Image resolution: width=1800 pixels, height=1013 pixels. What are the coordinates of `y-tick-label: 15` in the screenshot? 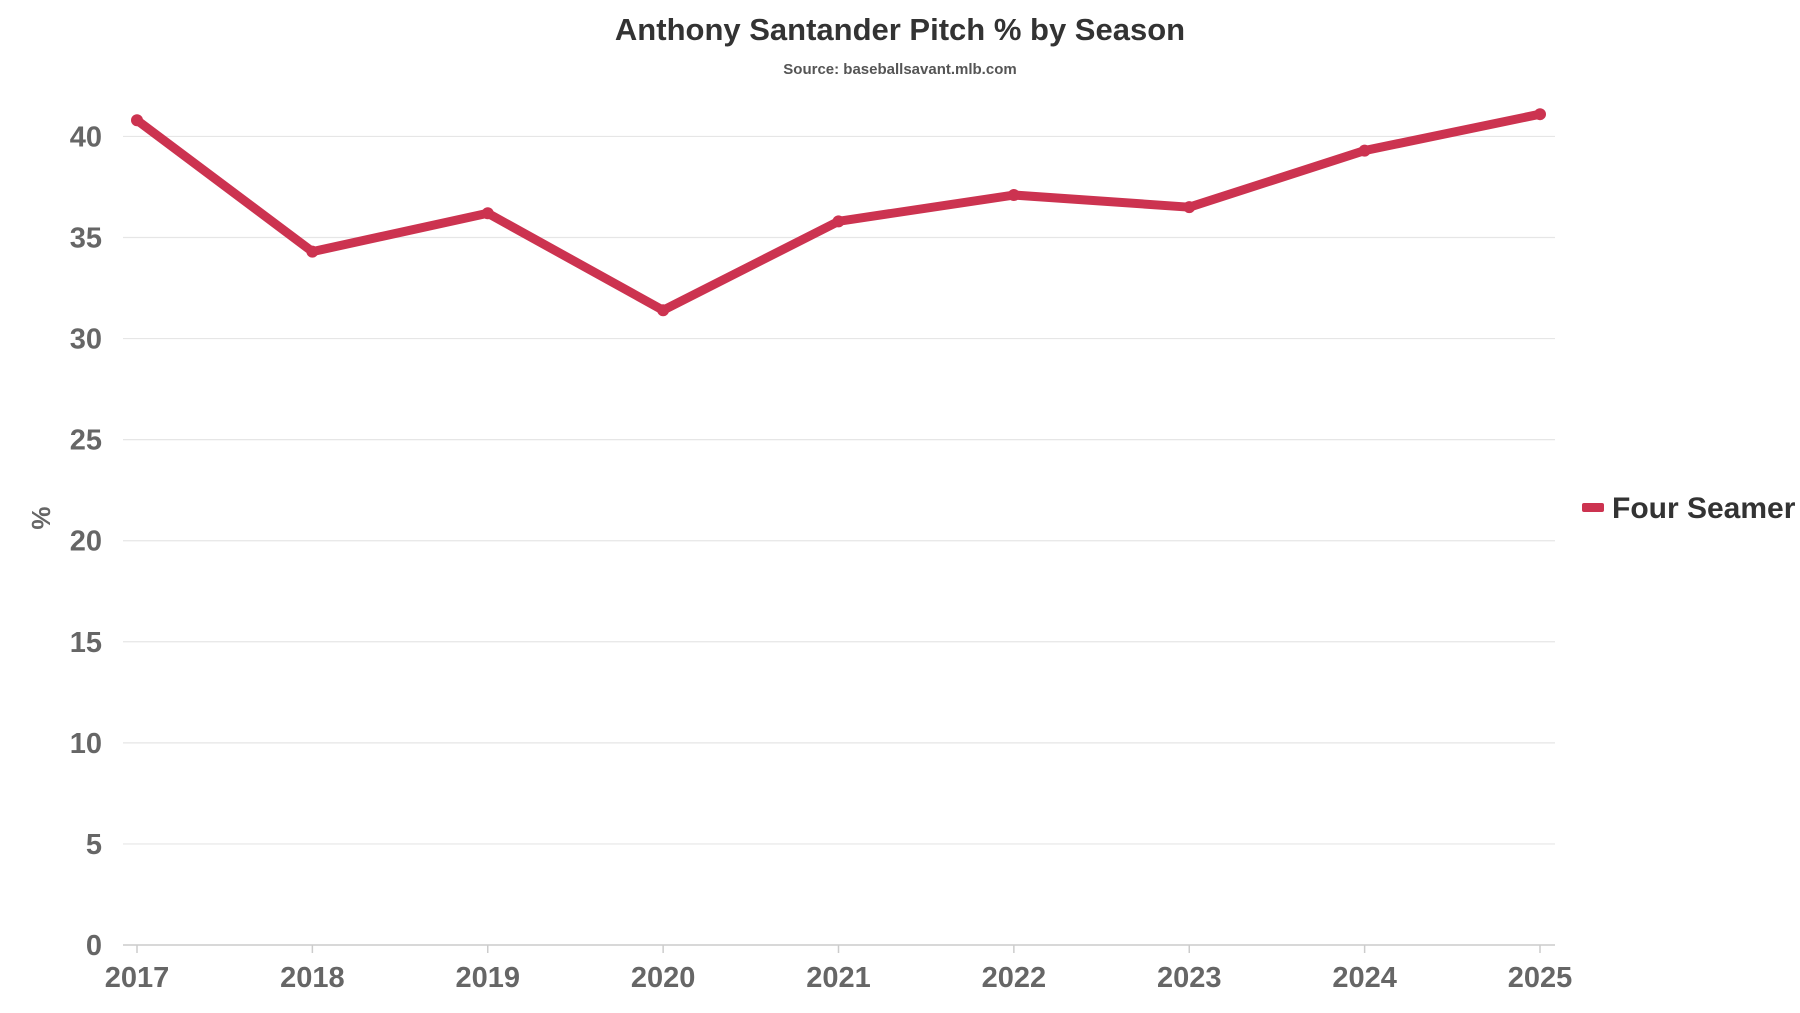 It's located at (86, 643).